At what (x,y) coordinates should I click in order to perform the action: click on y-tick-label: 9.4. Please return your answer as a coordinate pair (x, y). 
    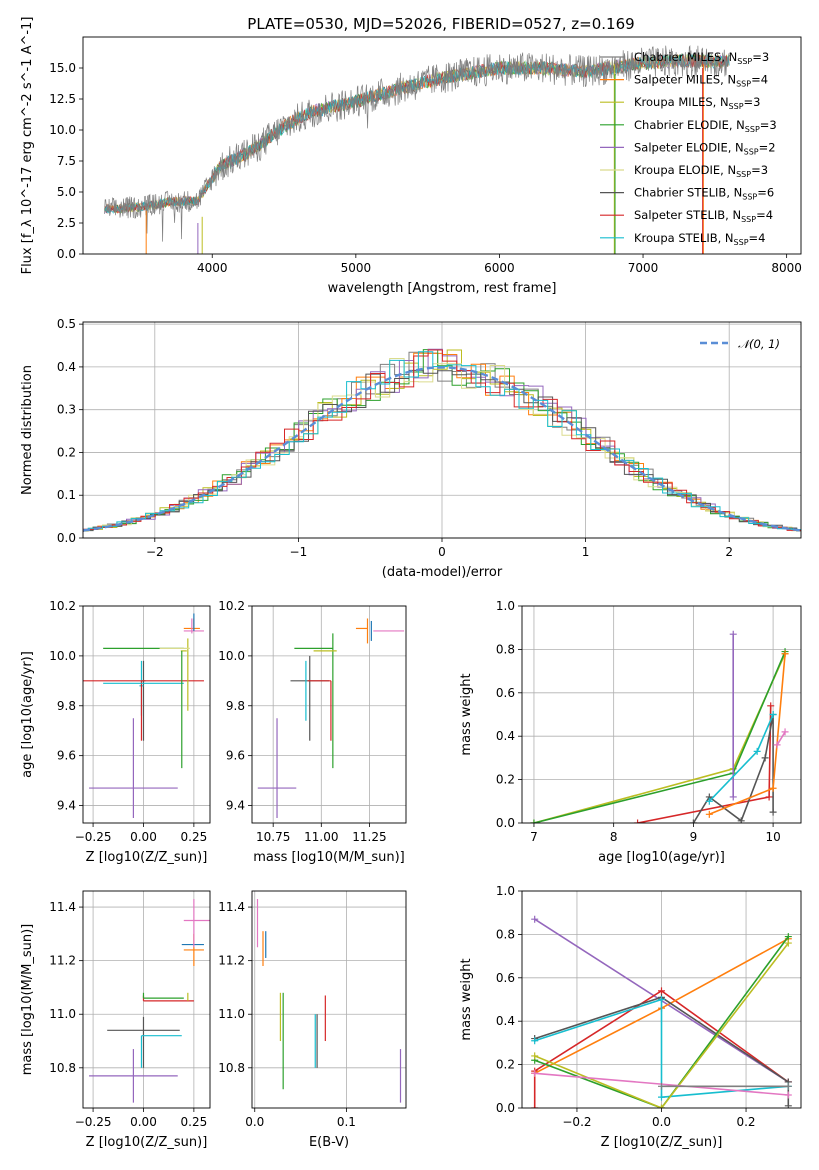
    Looking at the image, I should click on (66, 806).